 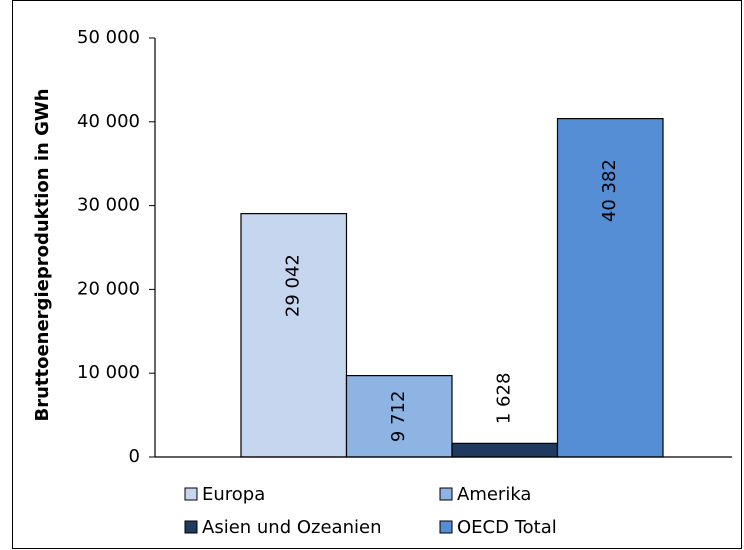 I want to click on legend-label: Amerika, so click(x=494, y=494).